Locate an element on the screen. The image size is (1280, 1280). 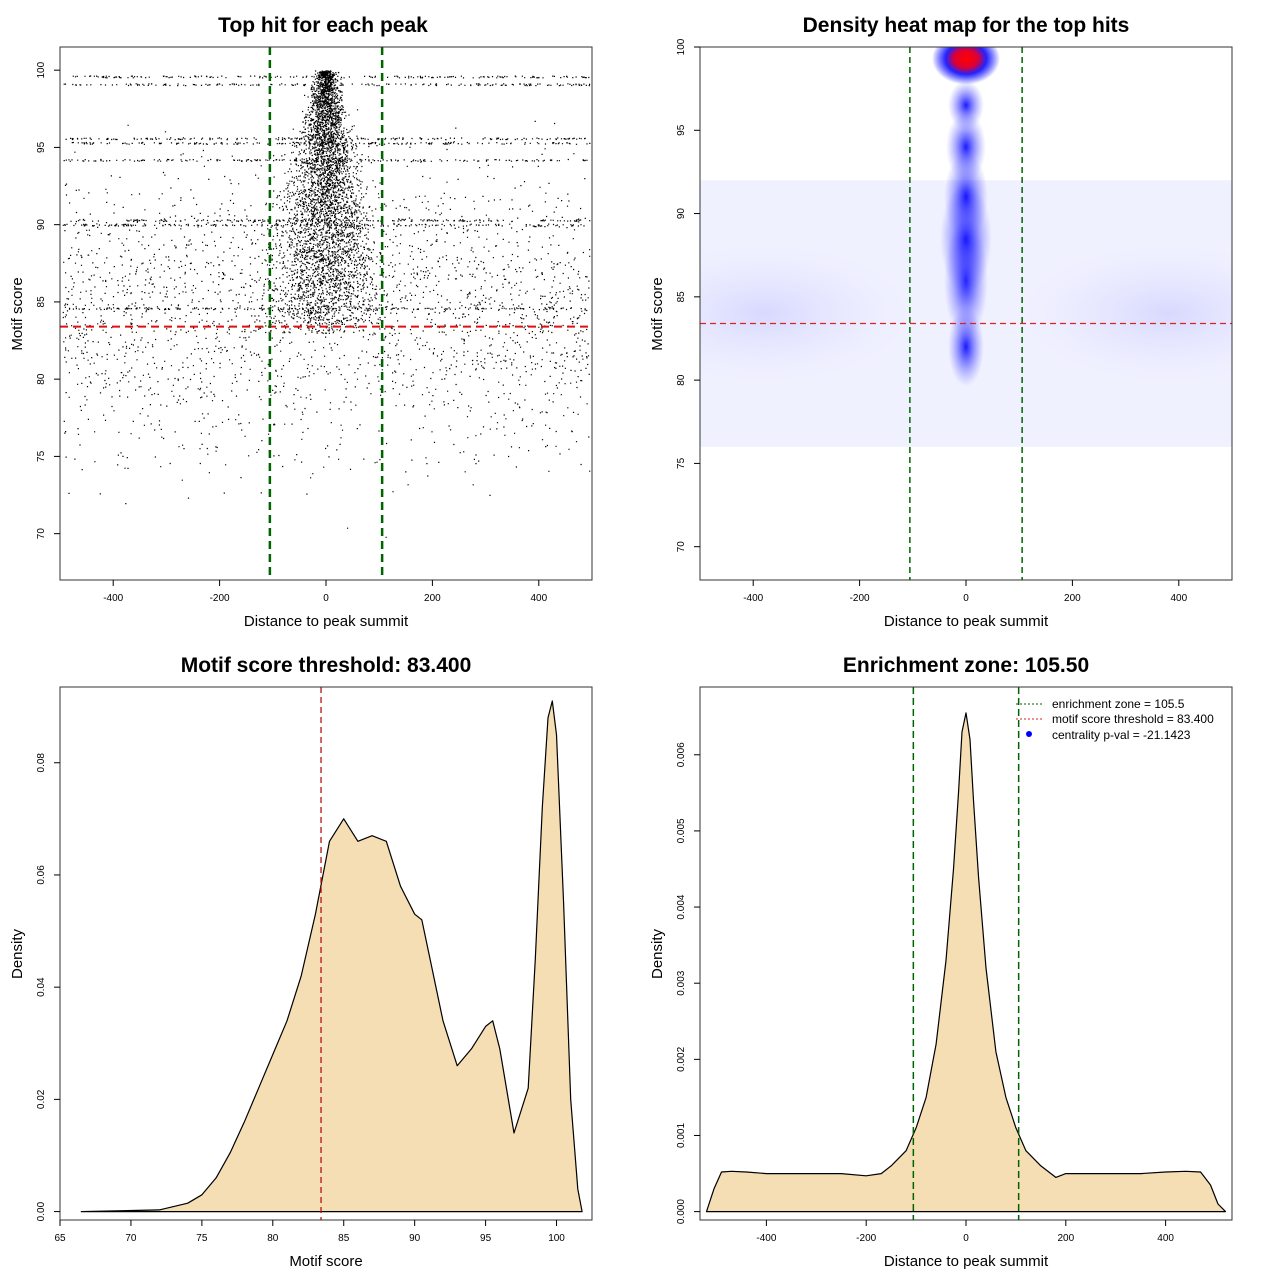
panel1-ytick-label: 70 is located at coordinates (41, 534).